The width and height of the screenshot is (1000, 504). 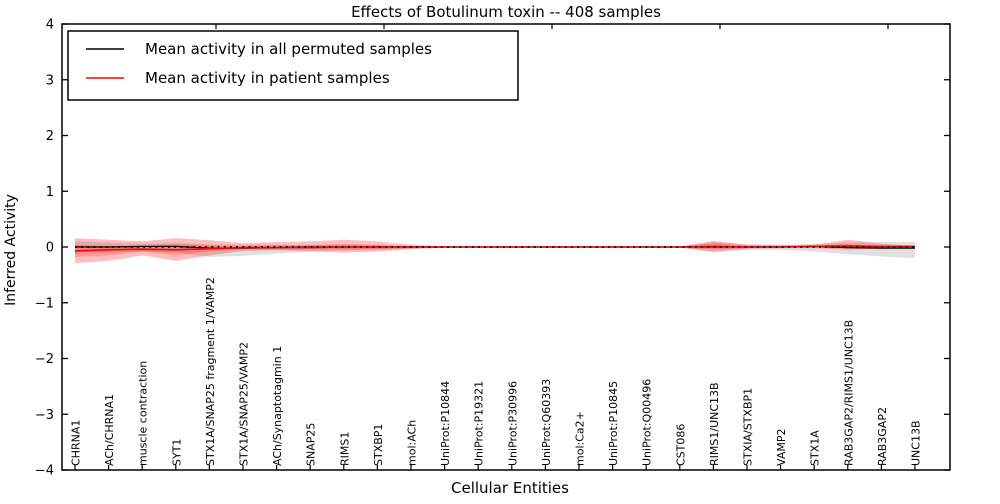 What do you see at coordinates (344, 449) in the screenshot?
I see `x-category-label: RIMS1` at bounding box center [344, 449].